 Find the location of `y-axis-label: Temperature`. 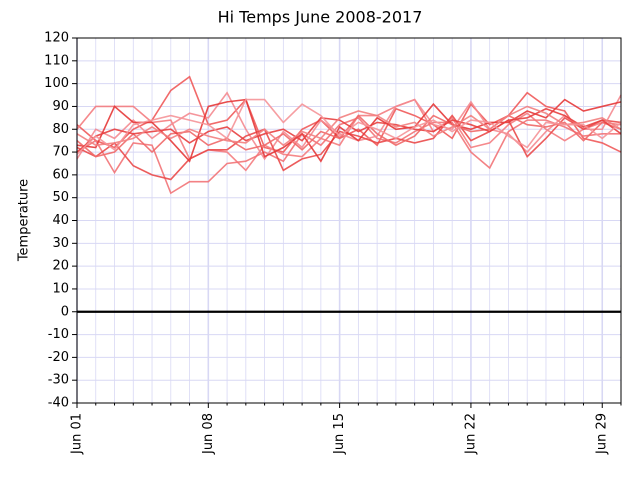

y-axis-label: Temperature is located at coordinates (24, 220).